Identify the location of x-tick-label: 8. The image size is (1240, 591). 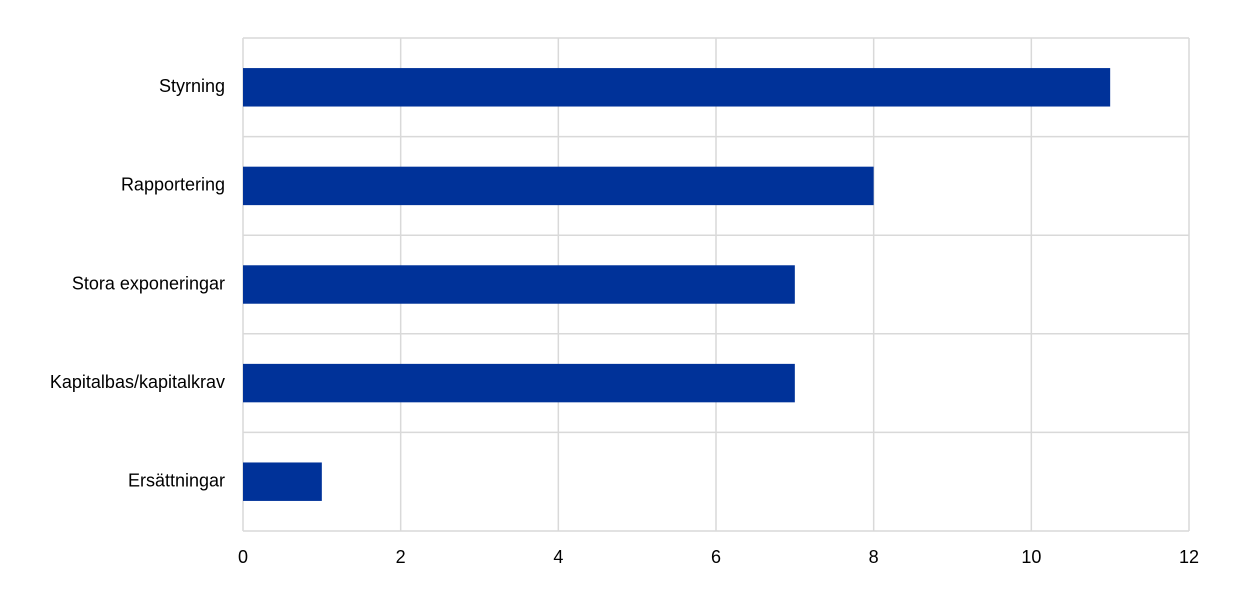
(874, 557).